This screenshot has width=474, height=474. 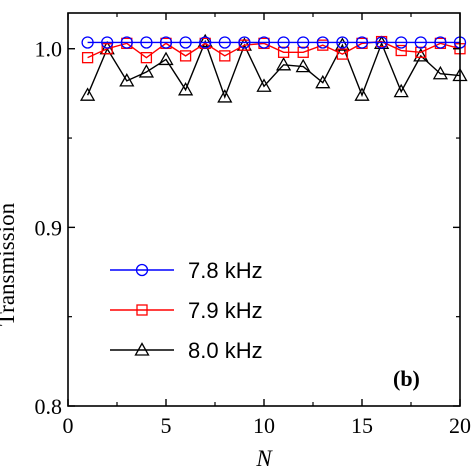 I want to click on legend-label: 7.8 kHz, so click(x=225, y=270).